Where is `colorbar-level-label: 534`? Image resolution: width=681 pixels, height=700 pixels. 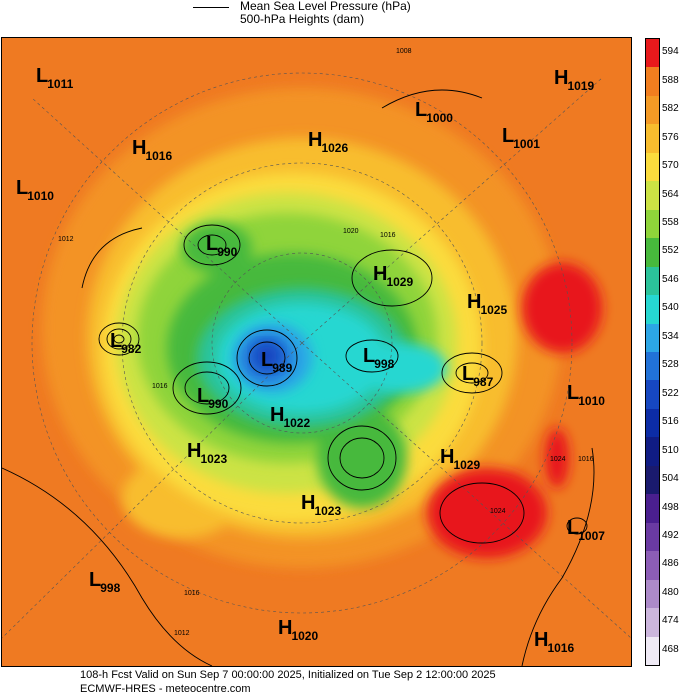 colorbar-level-label: 534 is located at coordinates (670, 336).